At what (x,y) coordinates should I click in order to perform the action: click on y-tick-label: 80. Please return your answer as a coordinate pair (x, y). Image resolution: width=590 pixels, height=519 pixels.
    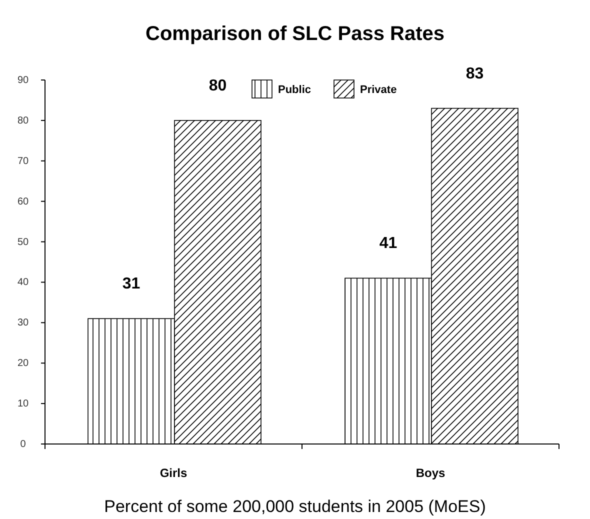
    Looking at the image, I should click on (23, 120).